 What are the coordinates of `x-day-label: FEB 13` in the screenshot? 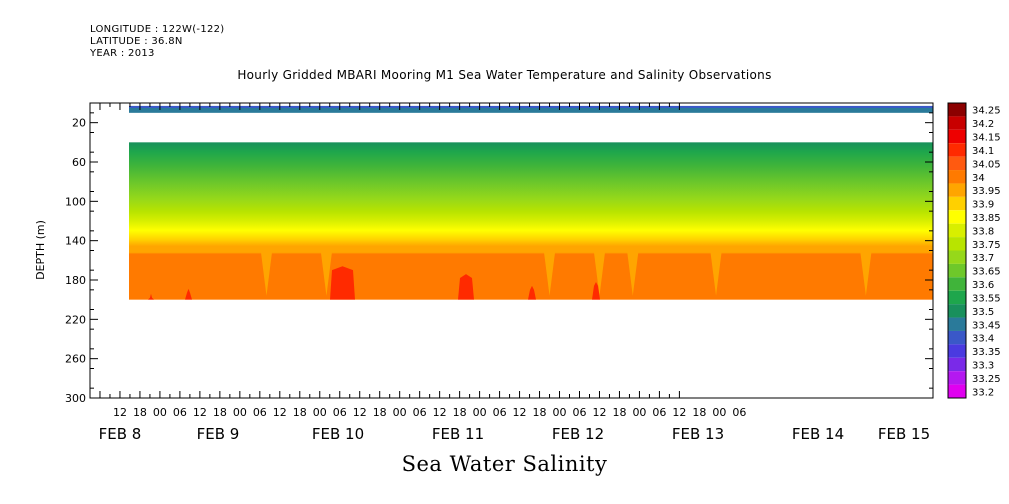 It's located at (698, 434).